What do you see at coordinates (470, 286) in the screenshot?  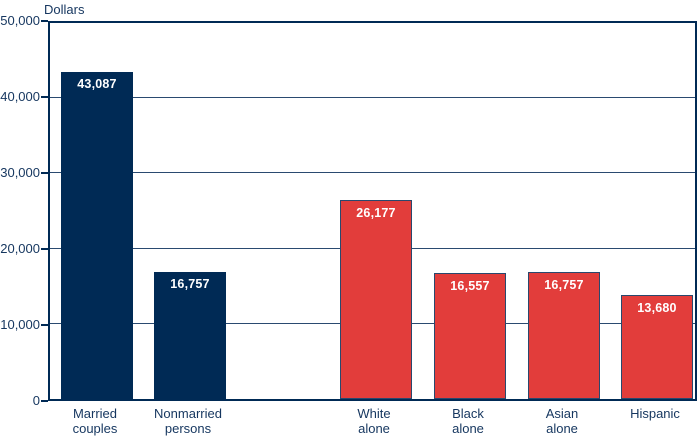 I see `bar-value-label: 16,557` at bounding box center [470, 286].